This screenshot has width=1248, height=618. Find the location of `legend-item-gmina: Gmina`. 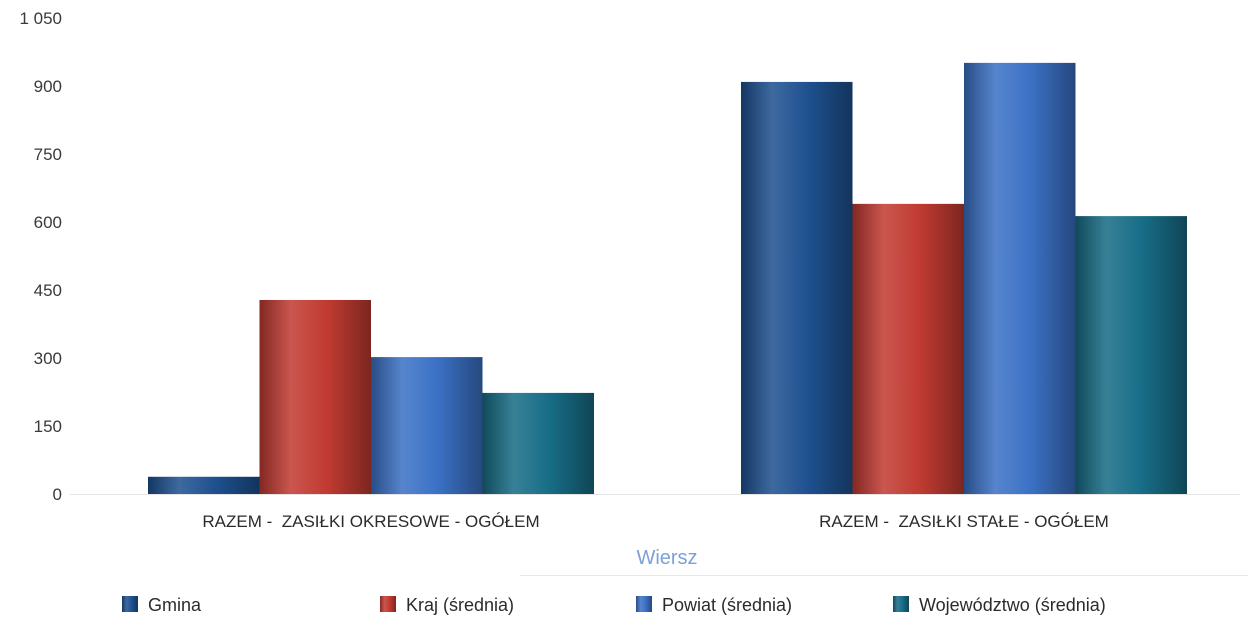

legend-item-gmina: Gmina is located at coordinates (162, 605).